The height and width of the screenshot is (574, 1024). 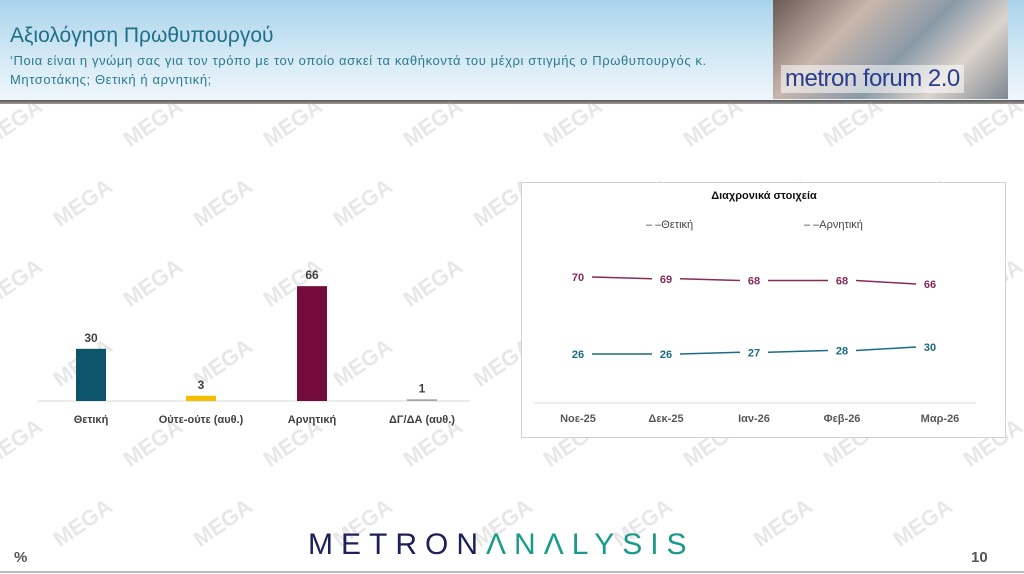 I want to click on legend-Θετική: – –Θετική, so click(x=669, y=225).